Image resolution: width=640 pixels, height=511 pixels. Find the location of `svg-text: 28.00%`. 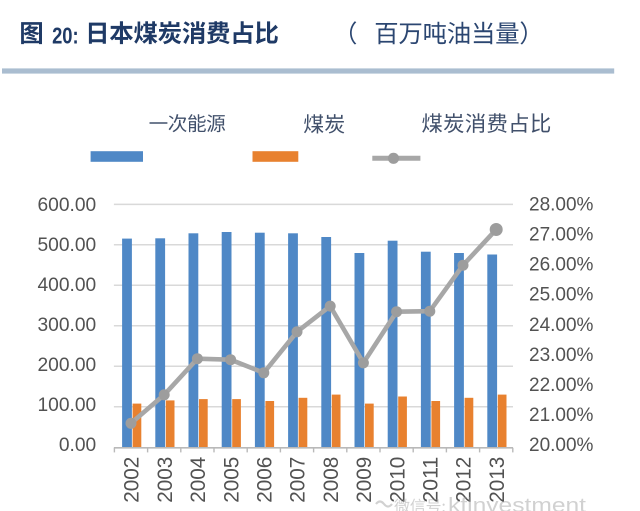

svg-text: 28.00% is located at coordinates (561, 204).